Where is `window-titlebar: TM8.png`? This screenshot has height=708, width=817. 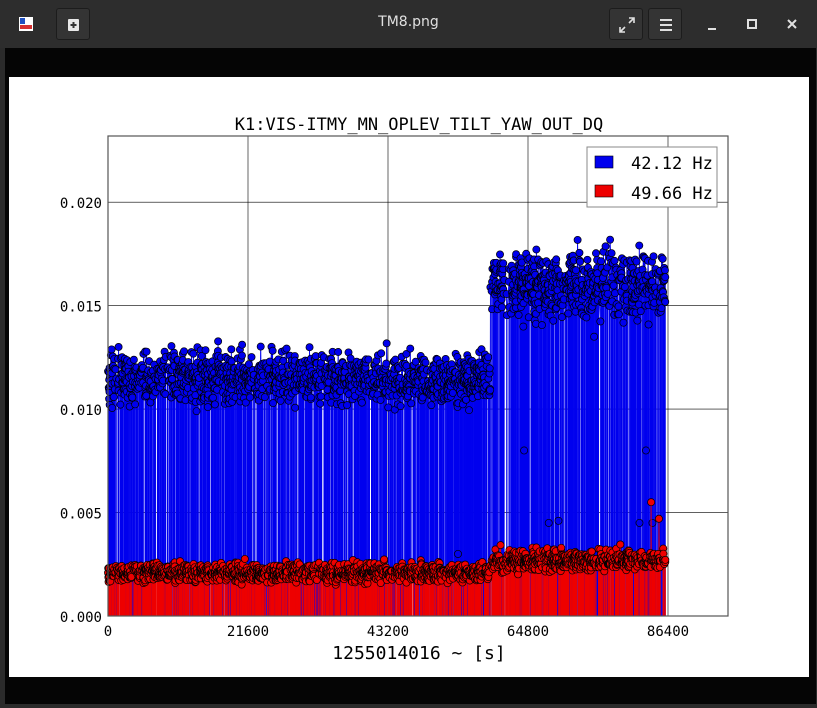
window-titlebar: TM8.png is located at coordinates (408, 24).